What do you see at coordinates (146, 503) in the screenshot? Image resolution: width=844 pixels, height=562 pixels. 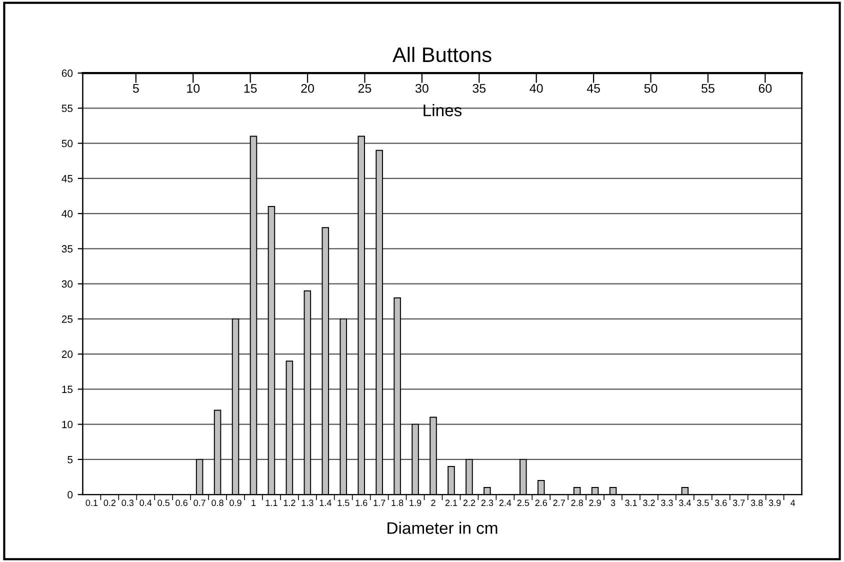 I see `x-tick-label: 0.4` at bounding box center [146, 503].